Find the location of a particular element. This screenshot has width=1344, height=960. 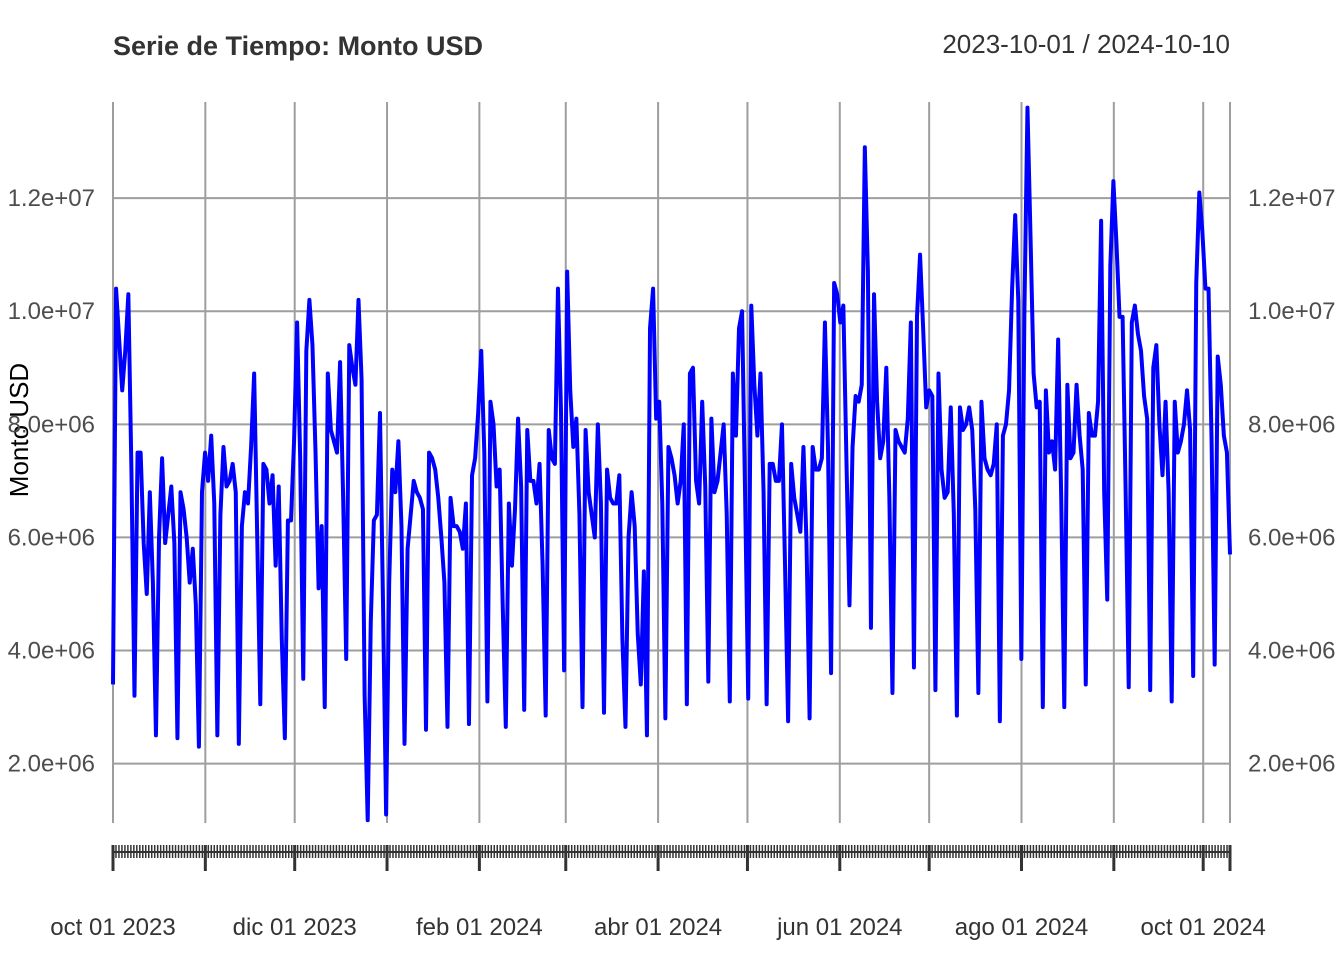

x-tick-label: ago 01 2024 is located at coordinates (1021, 927).